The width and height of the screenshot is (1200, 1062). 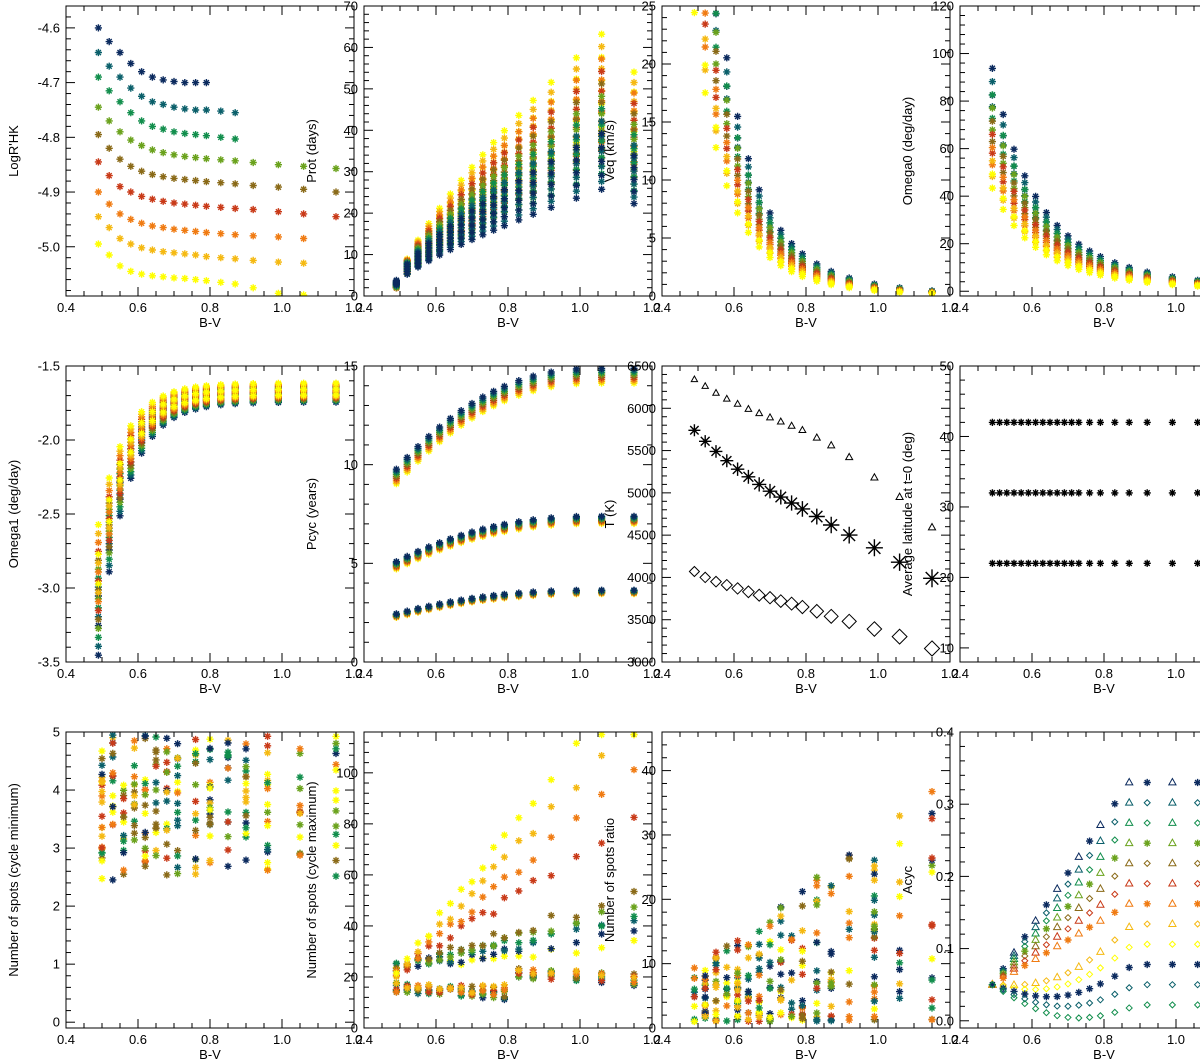 I want to click on y-tick-label: 25, so click(x=649, y=7).